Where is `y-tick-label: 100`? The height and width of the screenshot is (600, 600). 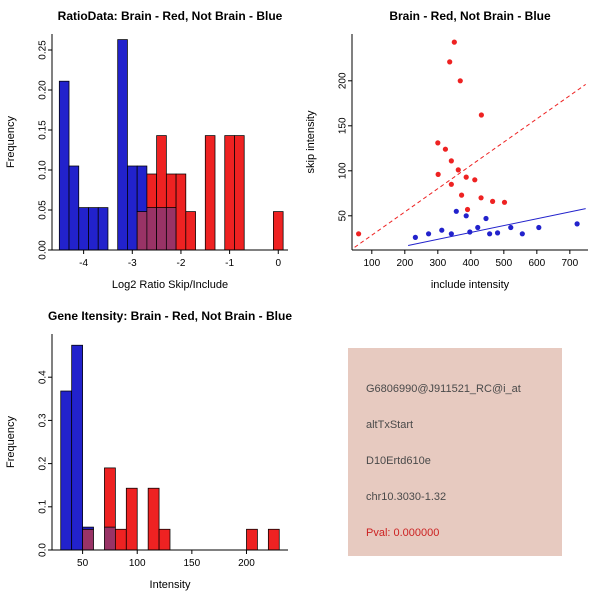 y-tick-label: 100 is located at coordinates (343, 170).